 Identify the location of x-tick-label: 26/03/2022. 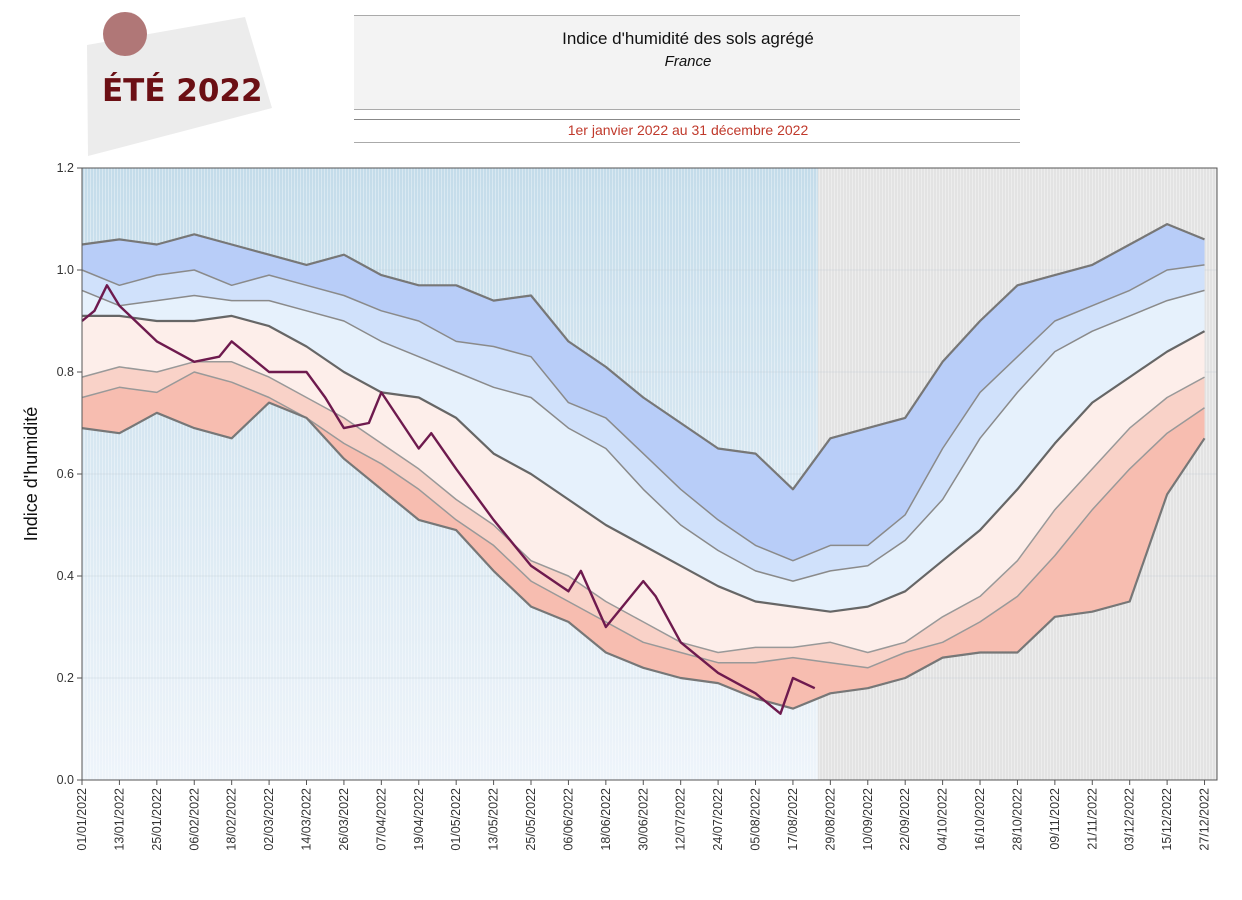
(344, 819).